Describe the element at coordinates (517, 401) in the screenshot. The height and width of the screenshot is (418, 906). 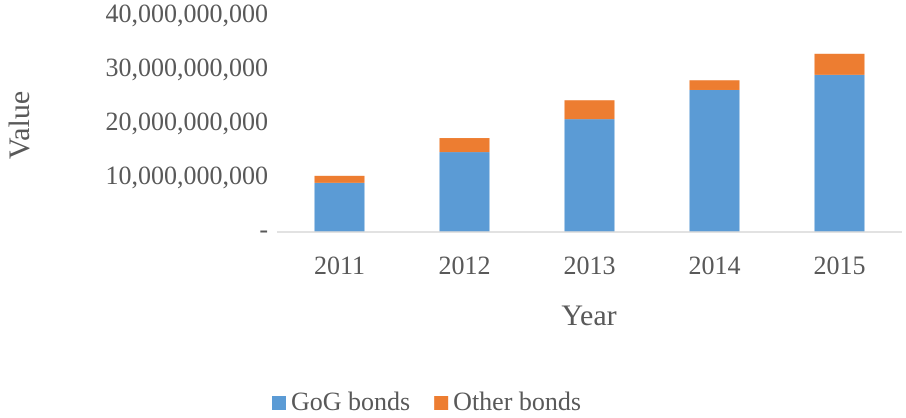
I see `legend-label: Other bonds` at that location.